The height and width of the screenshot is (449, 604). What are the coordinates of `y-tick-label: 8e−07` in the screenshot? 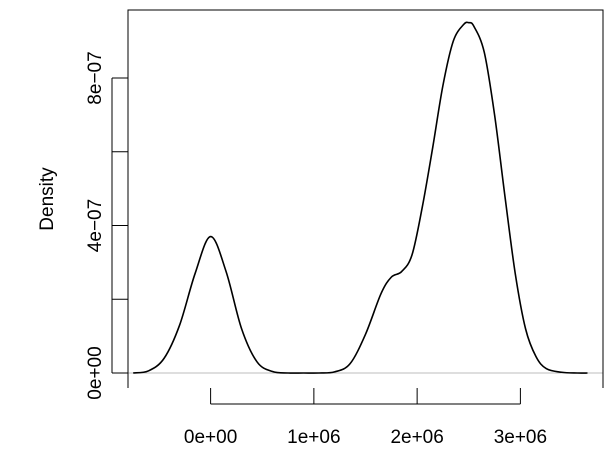 It's located at (95, 77).